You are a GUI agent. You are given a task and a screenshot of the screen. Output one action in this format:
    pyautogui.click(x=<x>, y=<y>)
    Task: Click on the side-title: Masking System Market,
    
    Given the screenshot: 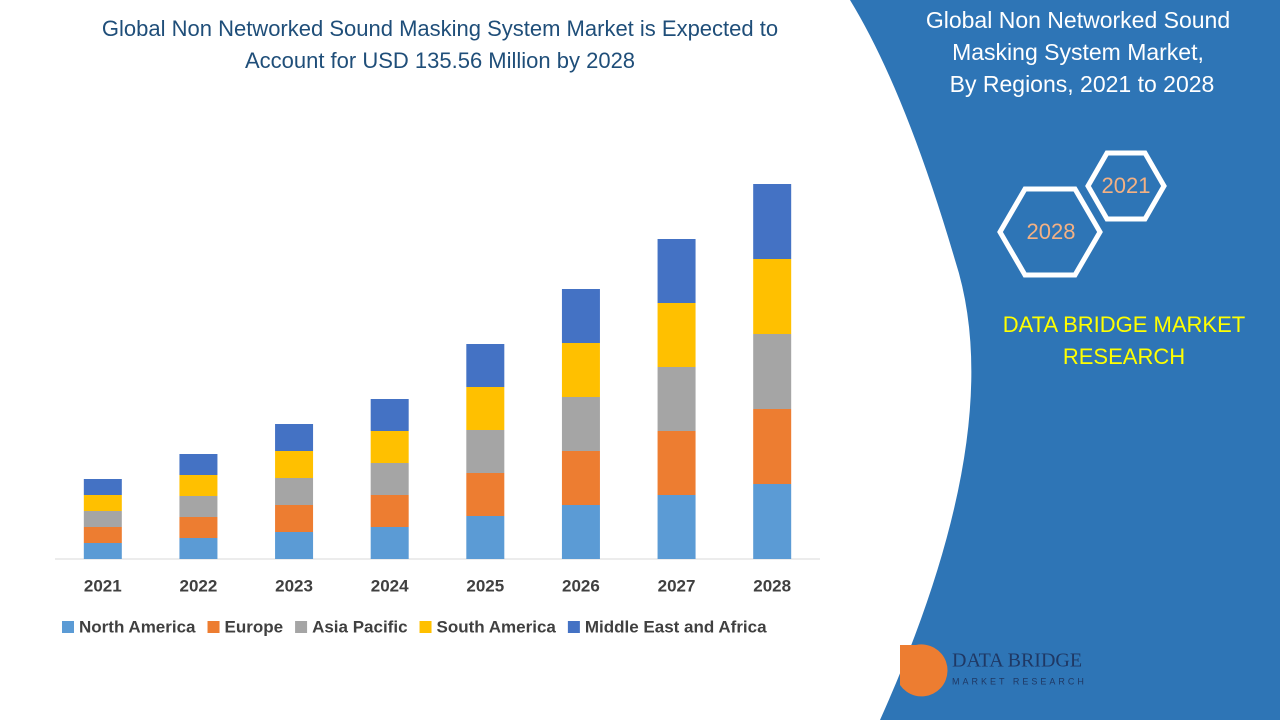 What is the action you would take?
    pyautogui.click(x=1078, y=52)
    